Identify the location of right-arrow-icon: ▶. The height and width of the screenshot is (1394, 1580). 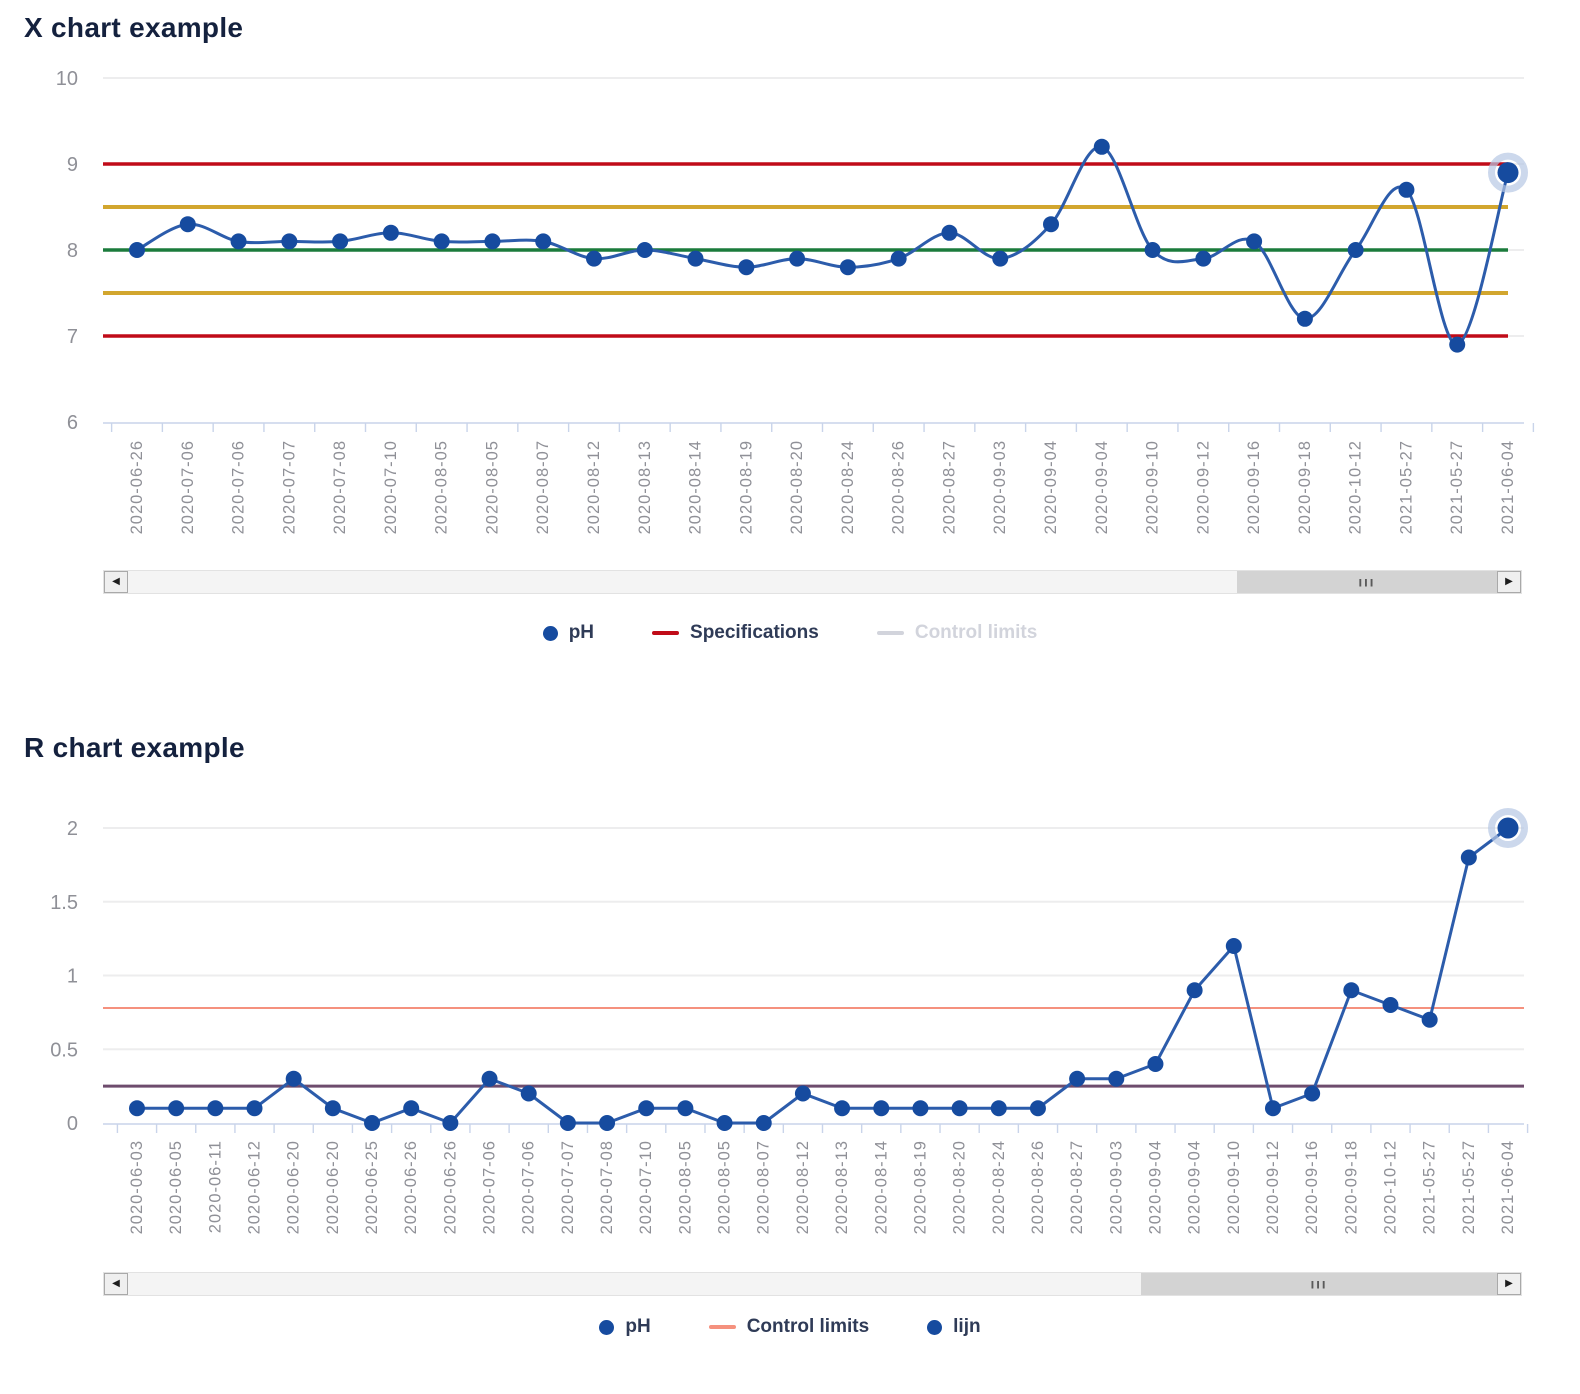
(1509, 581).